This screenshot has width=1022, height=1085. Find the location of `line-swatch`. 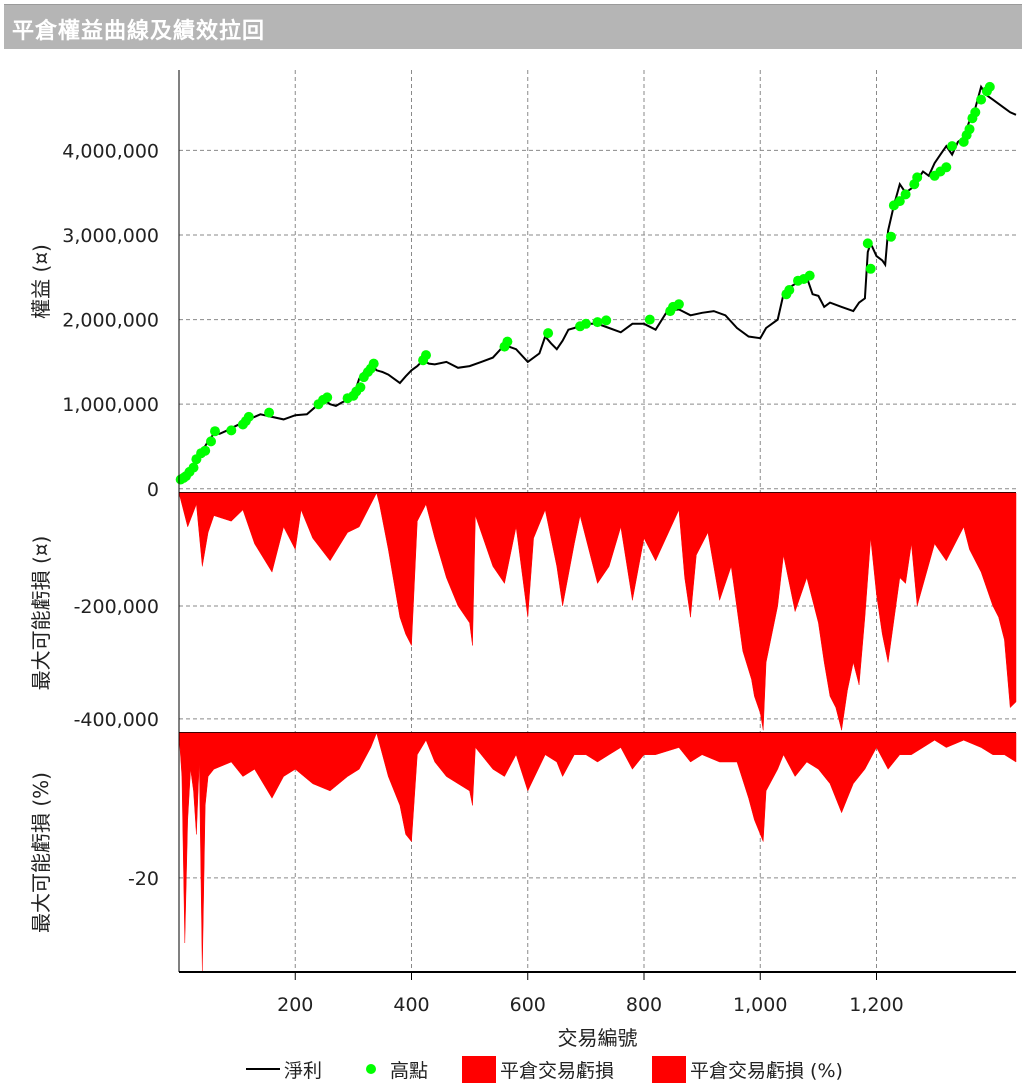

line-swatch is located at coordinates (263, 1069).